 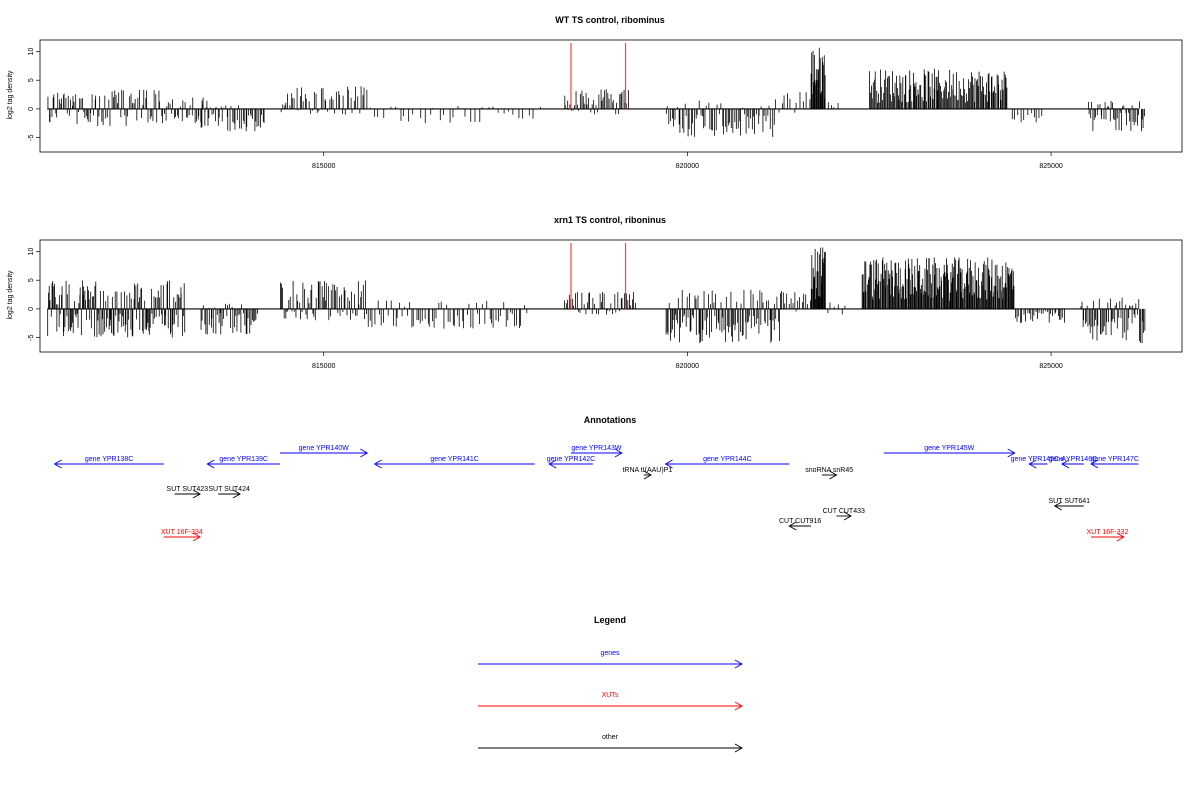 I want to click on annotation-feature: SUT SUT423, so click(x=188, y=492).